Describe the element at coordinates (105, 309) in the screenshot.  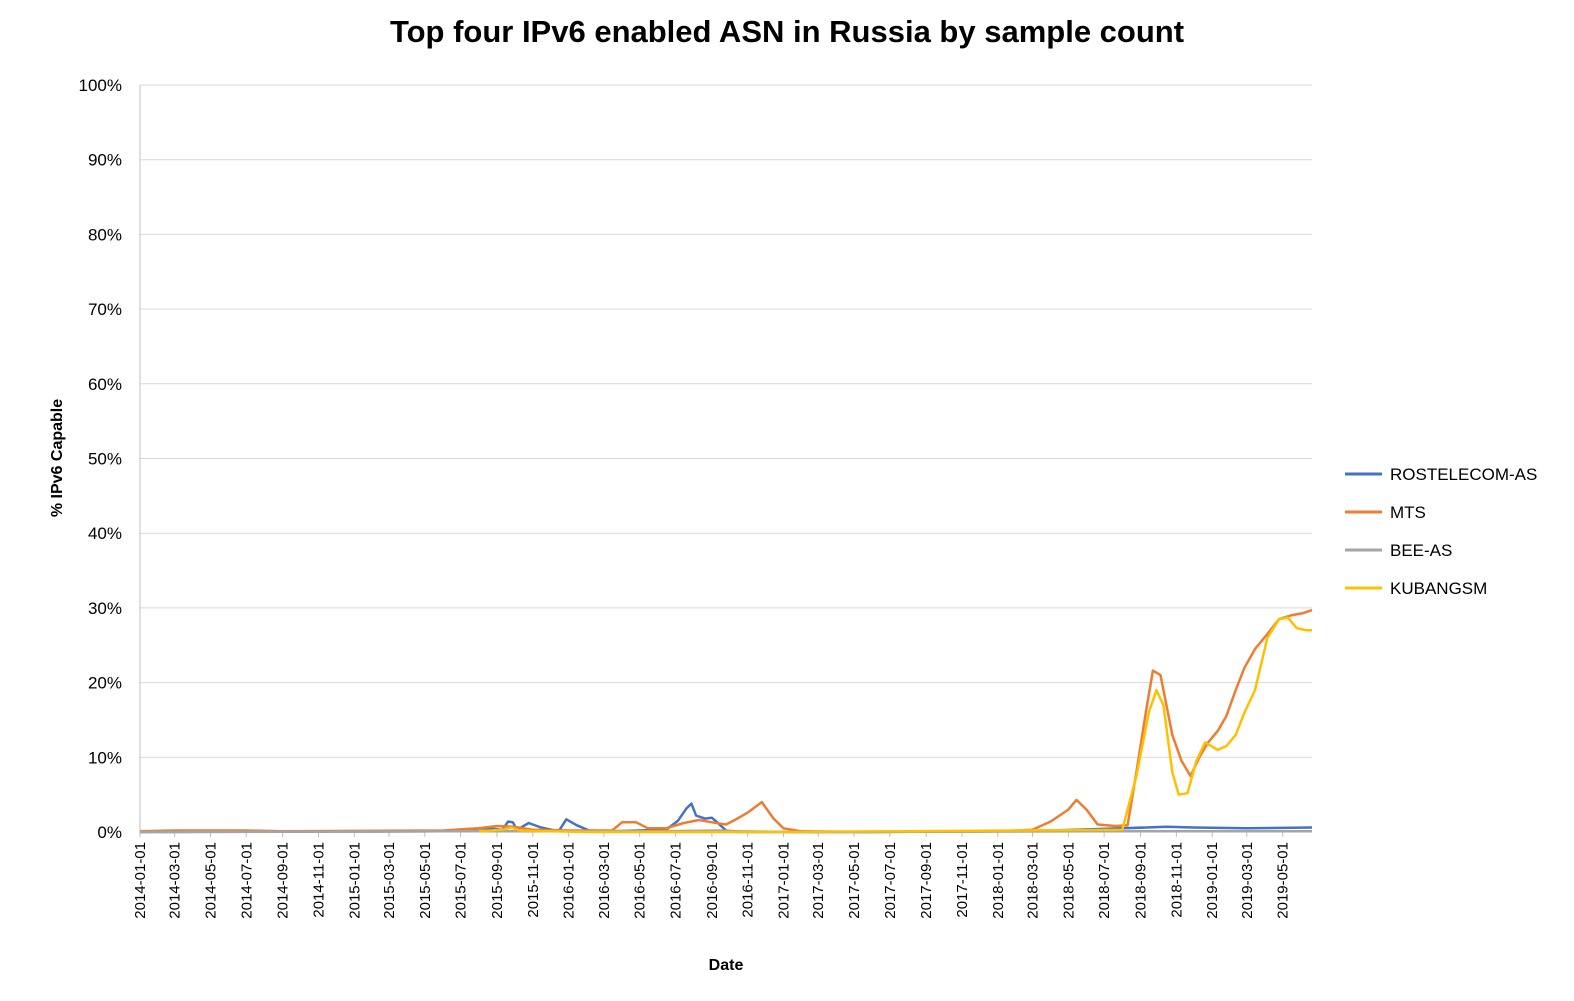
I see `y-tick-label: 70%` at that location.